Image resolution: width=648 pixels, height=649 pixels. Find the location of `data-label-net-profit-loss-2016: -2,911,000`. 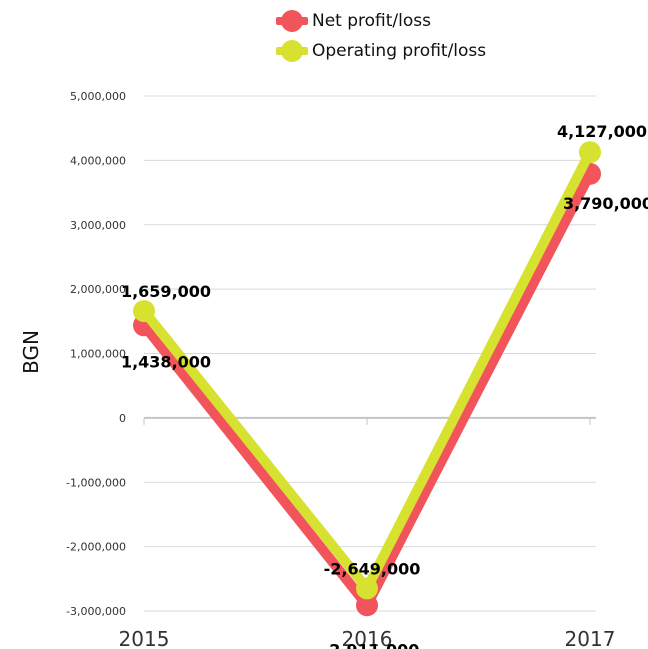

data-label-net-profit-loss-2016: -2,911,000 is located at coordinates (371, 644).